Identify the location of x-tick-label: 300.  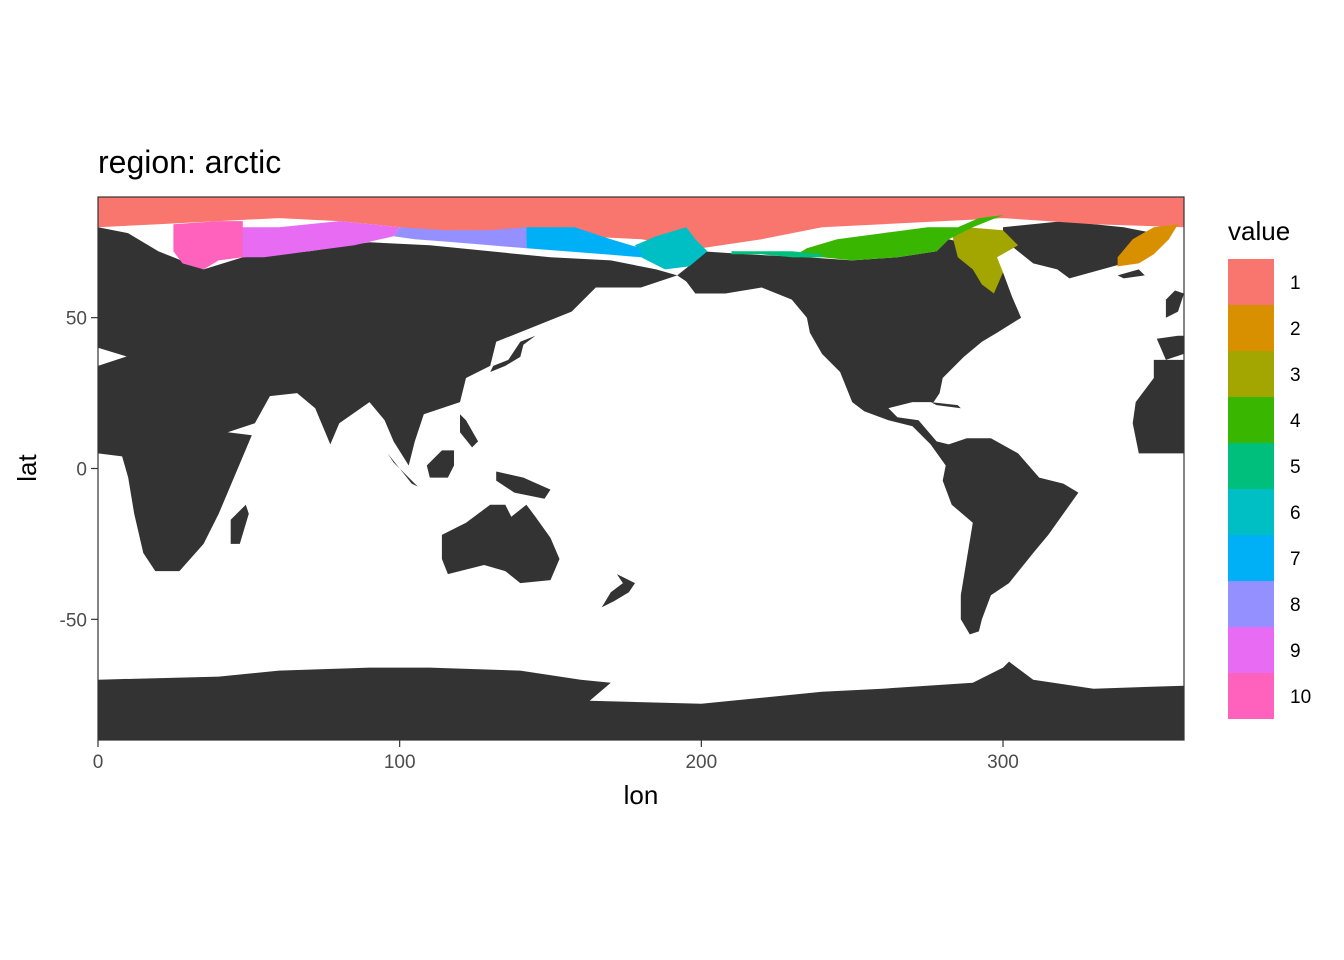
(1003, 762).